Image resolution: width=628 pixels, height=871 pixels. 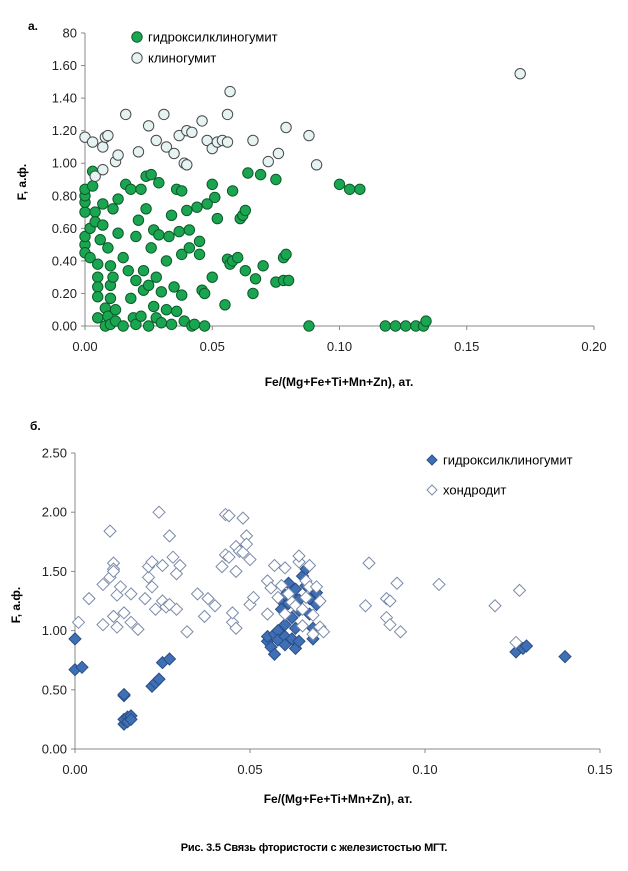 I want to click on panel-label: а., so click(x=33, y=26).